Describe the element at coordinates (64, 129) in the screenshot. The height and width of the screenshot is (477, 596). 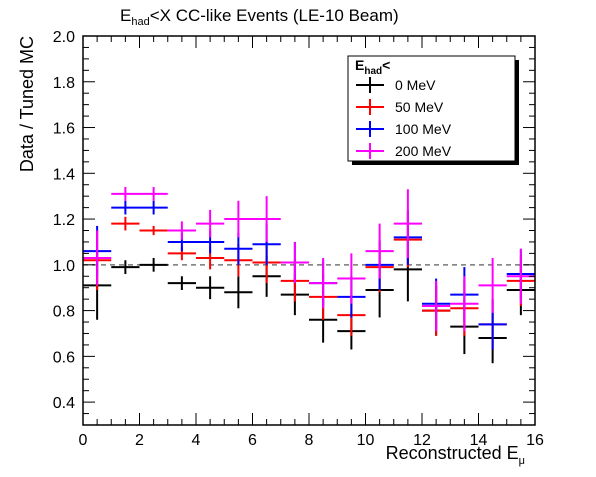
I see `y-tick-label: 1.6` at that location.